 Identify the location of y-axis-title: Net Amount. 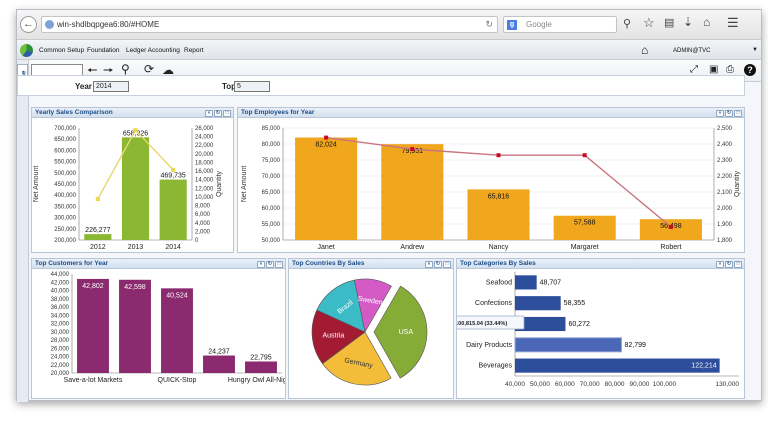
(244, 184).